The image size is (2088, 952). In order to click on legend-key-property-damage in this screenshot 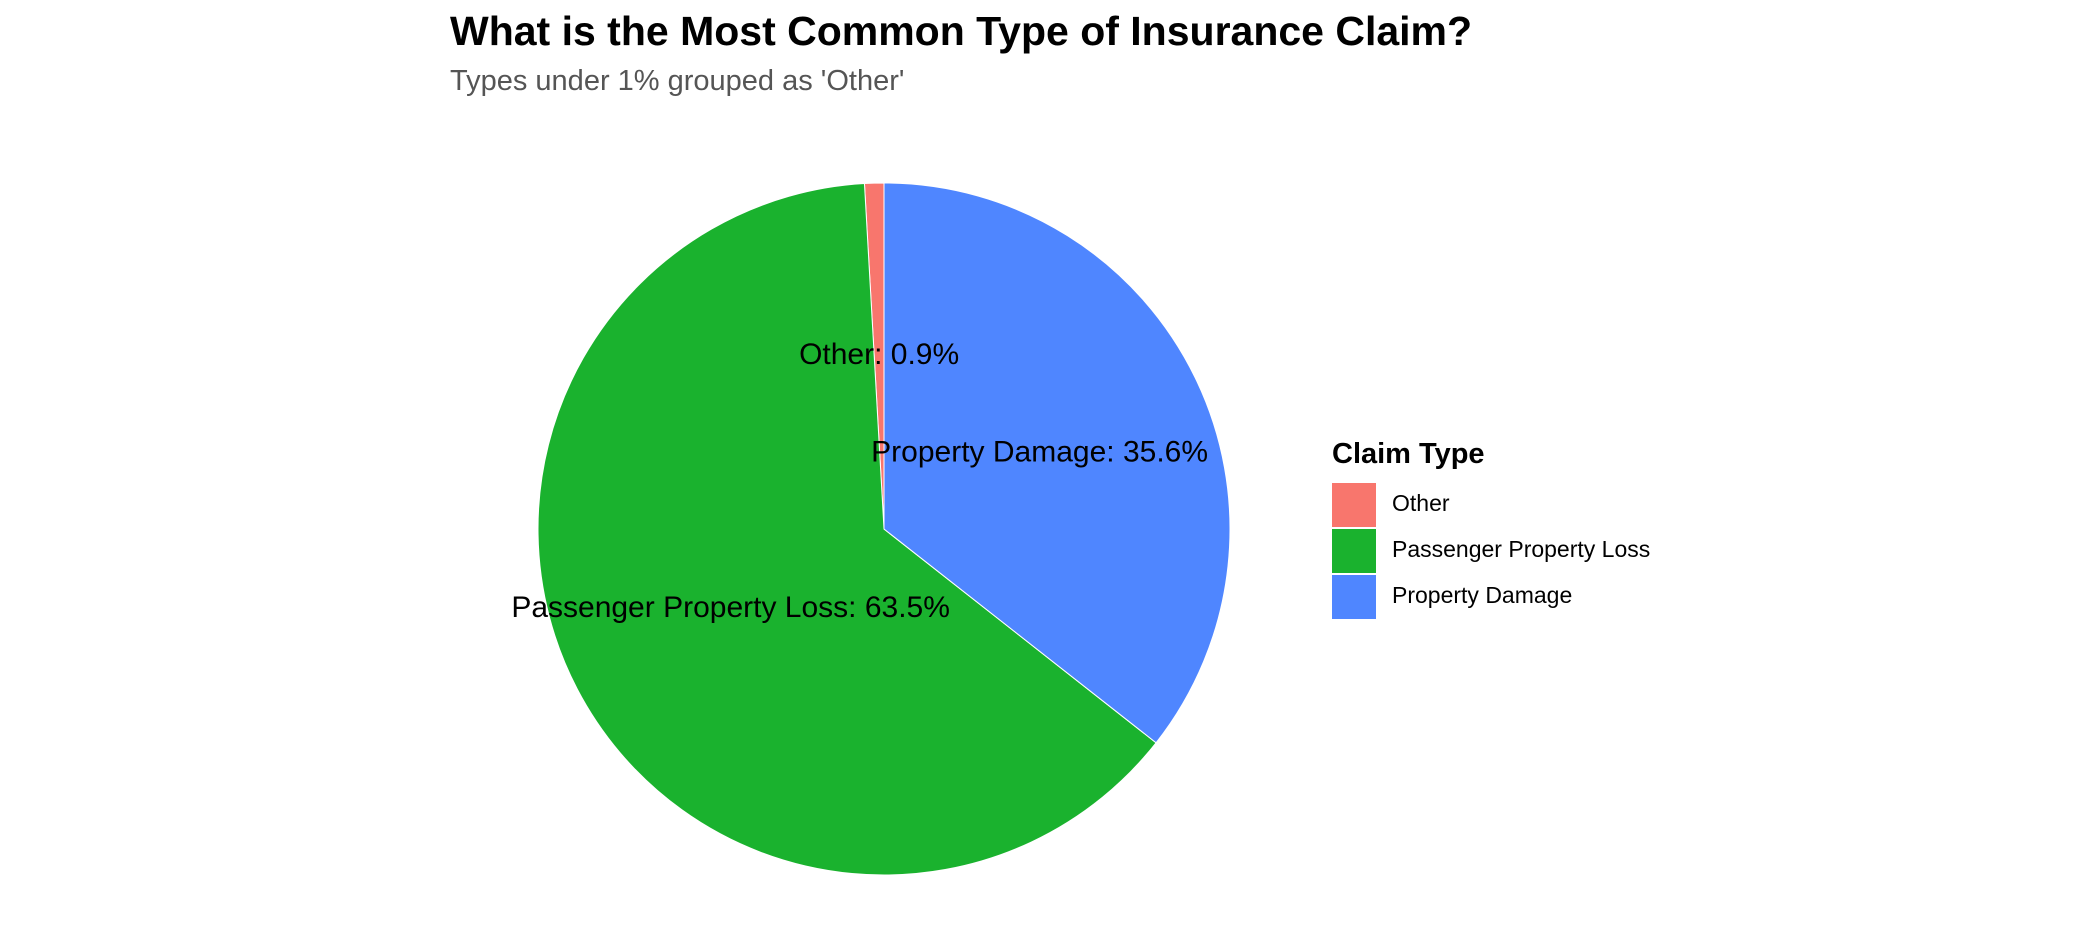, I will do `click(1354, 597)`.